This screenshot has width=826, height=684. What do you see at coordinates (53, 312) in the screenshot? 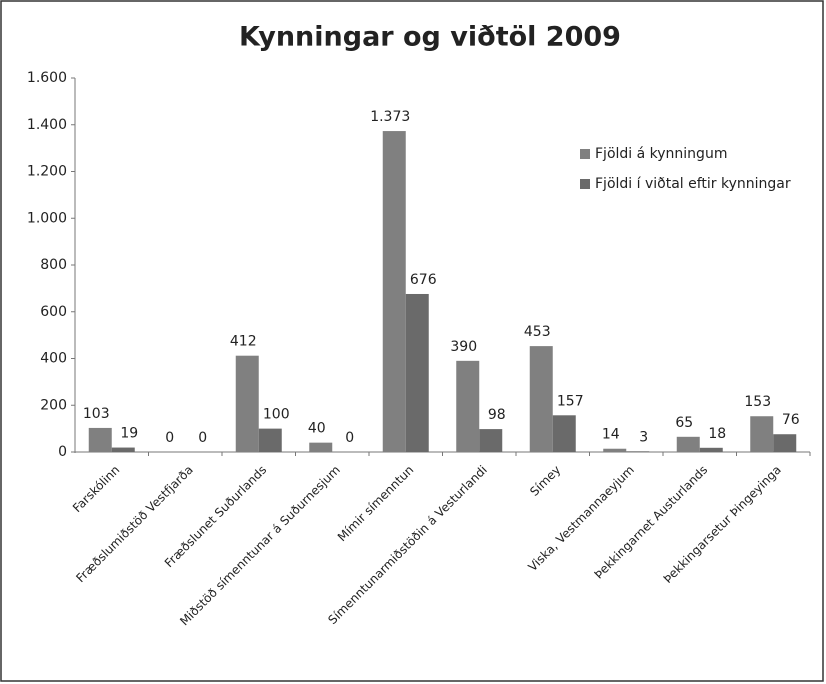
I see `y-tick-label: 600` at bounding box center [53, 312].